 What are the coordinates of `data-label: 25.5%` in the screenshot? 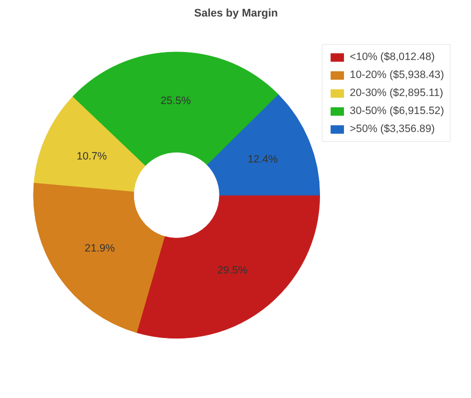 It's located at (176, 100).